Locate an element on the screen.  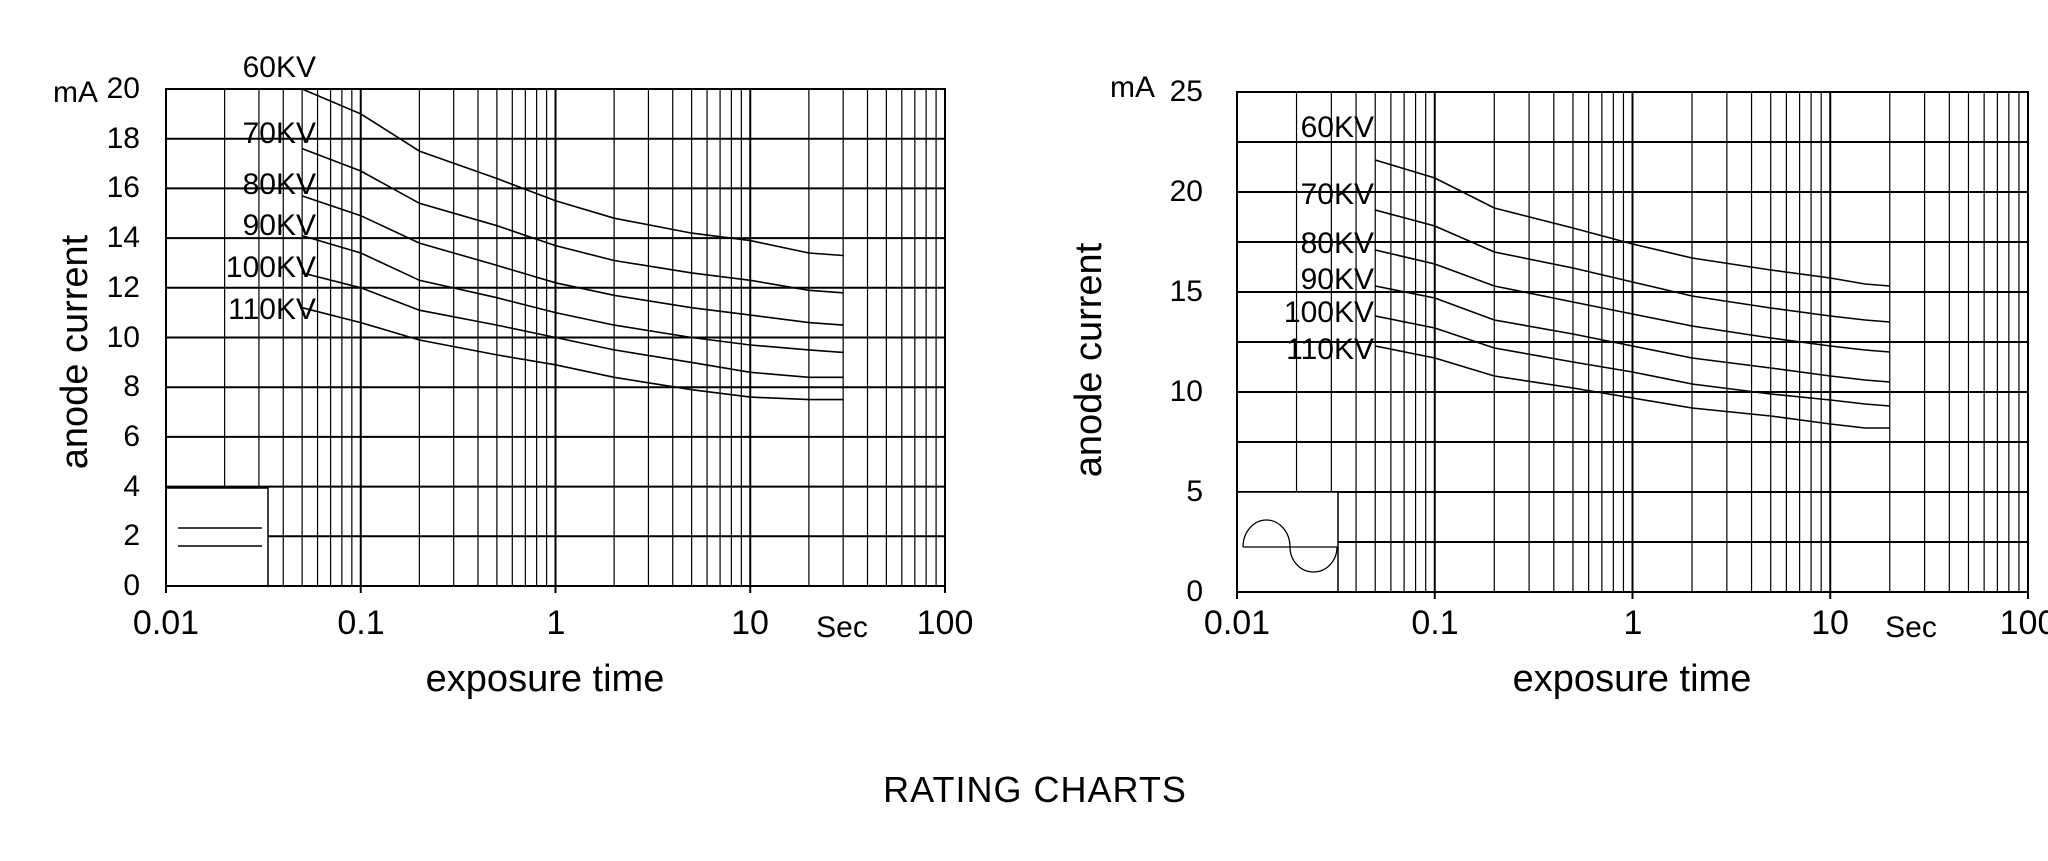
y-tick-label: 12 is located at coordinates (123, 287).